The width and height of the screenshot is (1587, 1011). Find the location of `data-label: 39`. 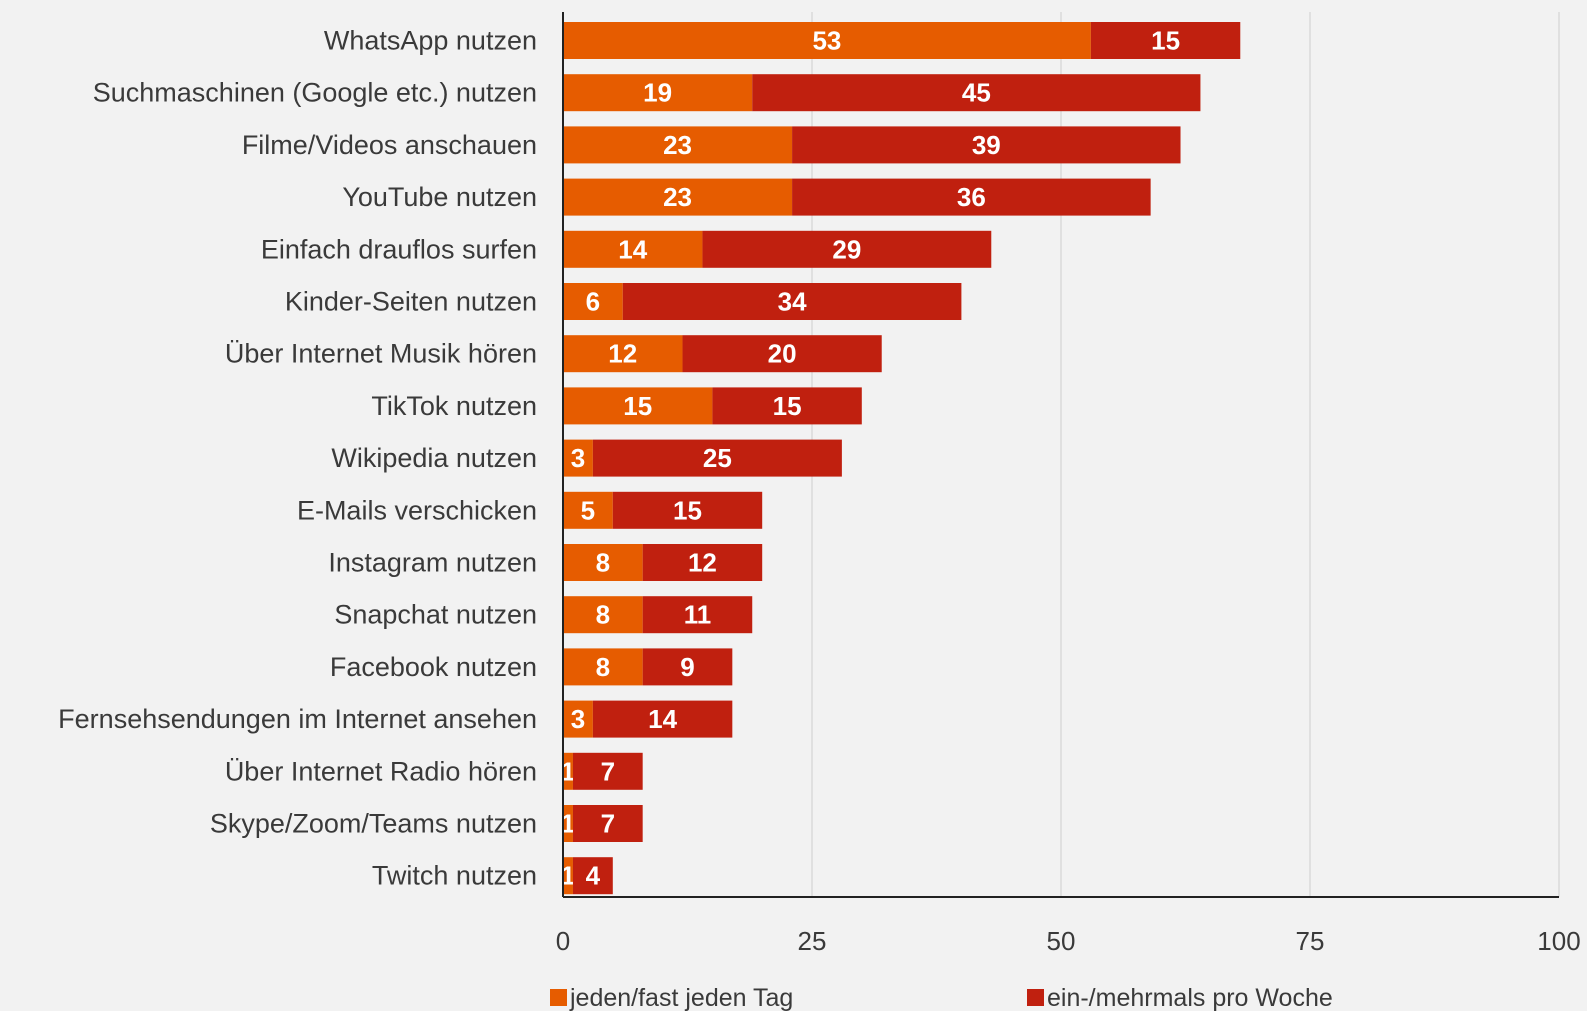

data-label: 39 is located at coordinates (986, 145).